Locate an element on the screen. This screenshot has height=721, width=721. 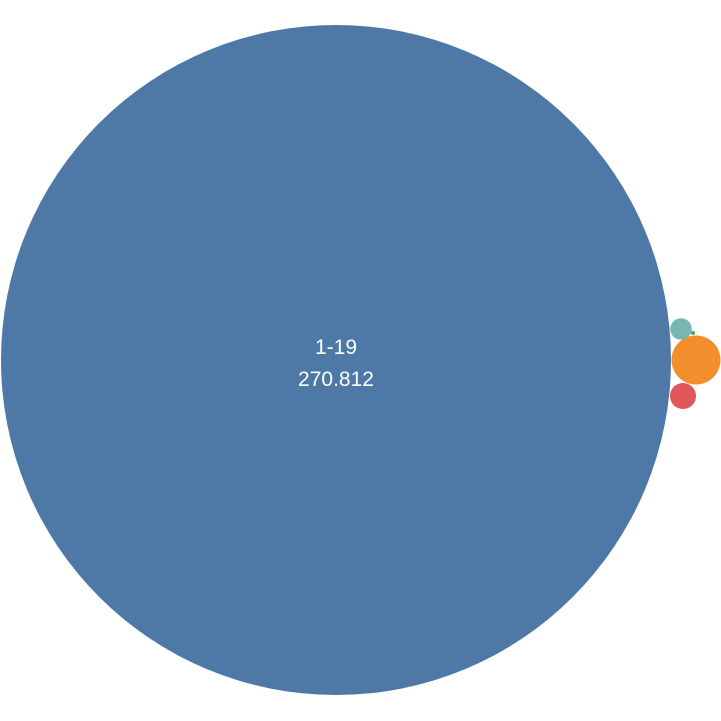
bubble-category-label: 1-19 is located at coordinates (336, 347).